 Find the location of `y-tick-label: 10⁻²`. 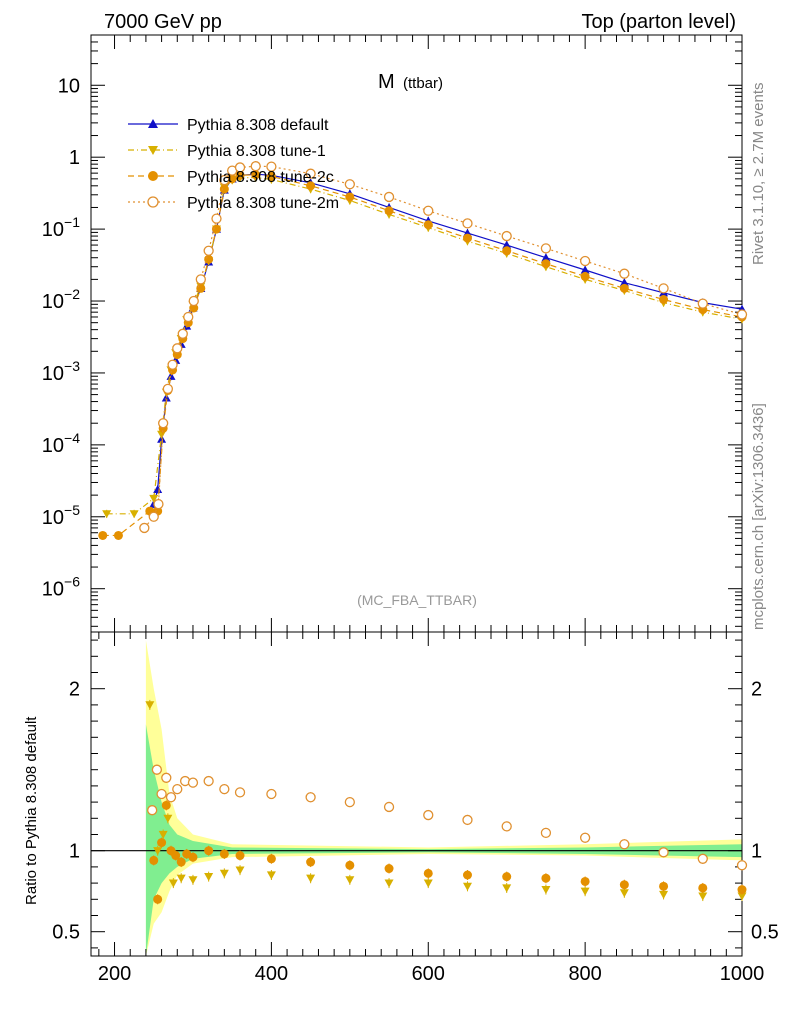

y-tick-label: 10⁻² is located at coordinates (61, 299).